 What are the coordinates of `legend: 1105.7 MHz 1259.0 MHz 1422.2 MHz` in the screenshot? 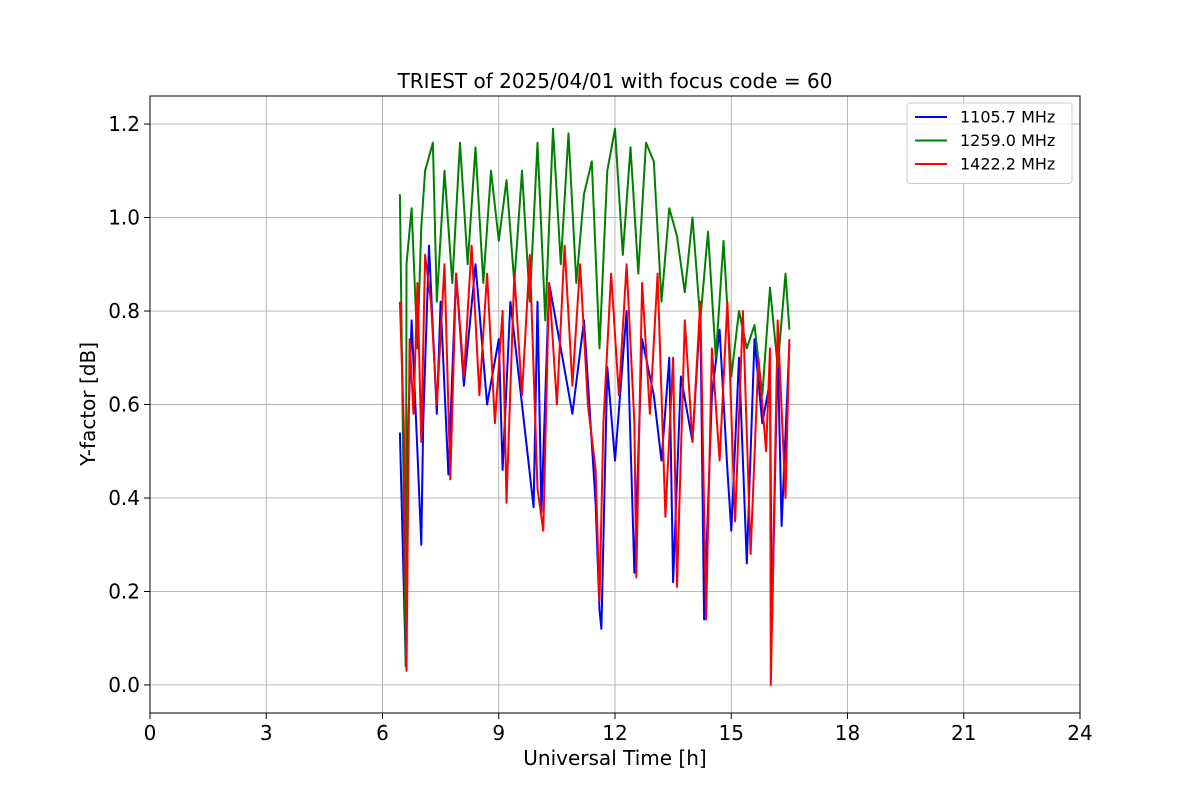 It's located at (989, 143).